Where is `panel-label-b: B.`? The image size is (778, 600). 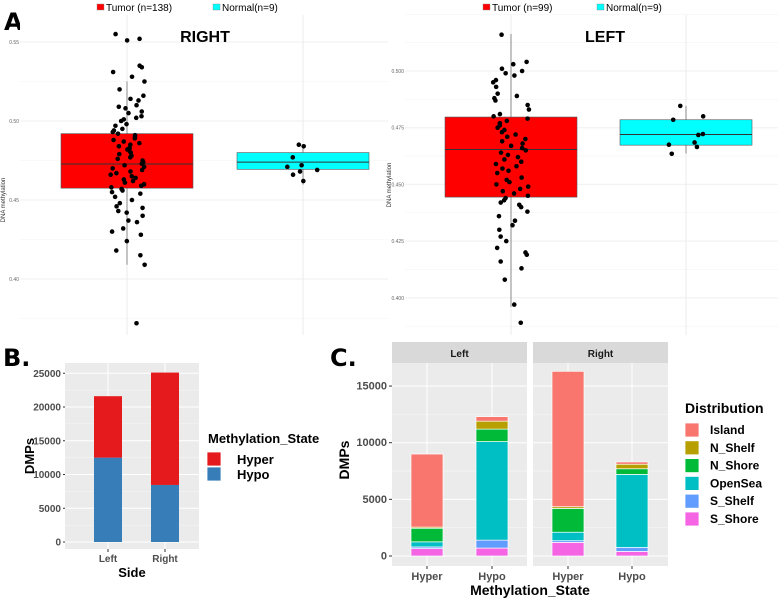 panel-label-b: B. is located at coordinates (16, 358).